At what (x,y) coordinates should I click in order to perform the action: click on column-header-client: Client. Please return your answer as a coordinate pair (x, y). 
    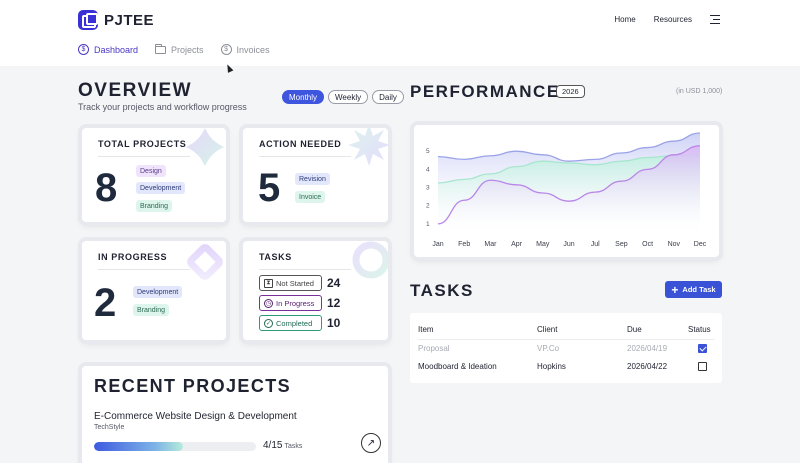
    Looking at the image, I should click on (547, 329).